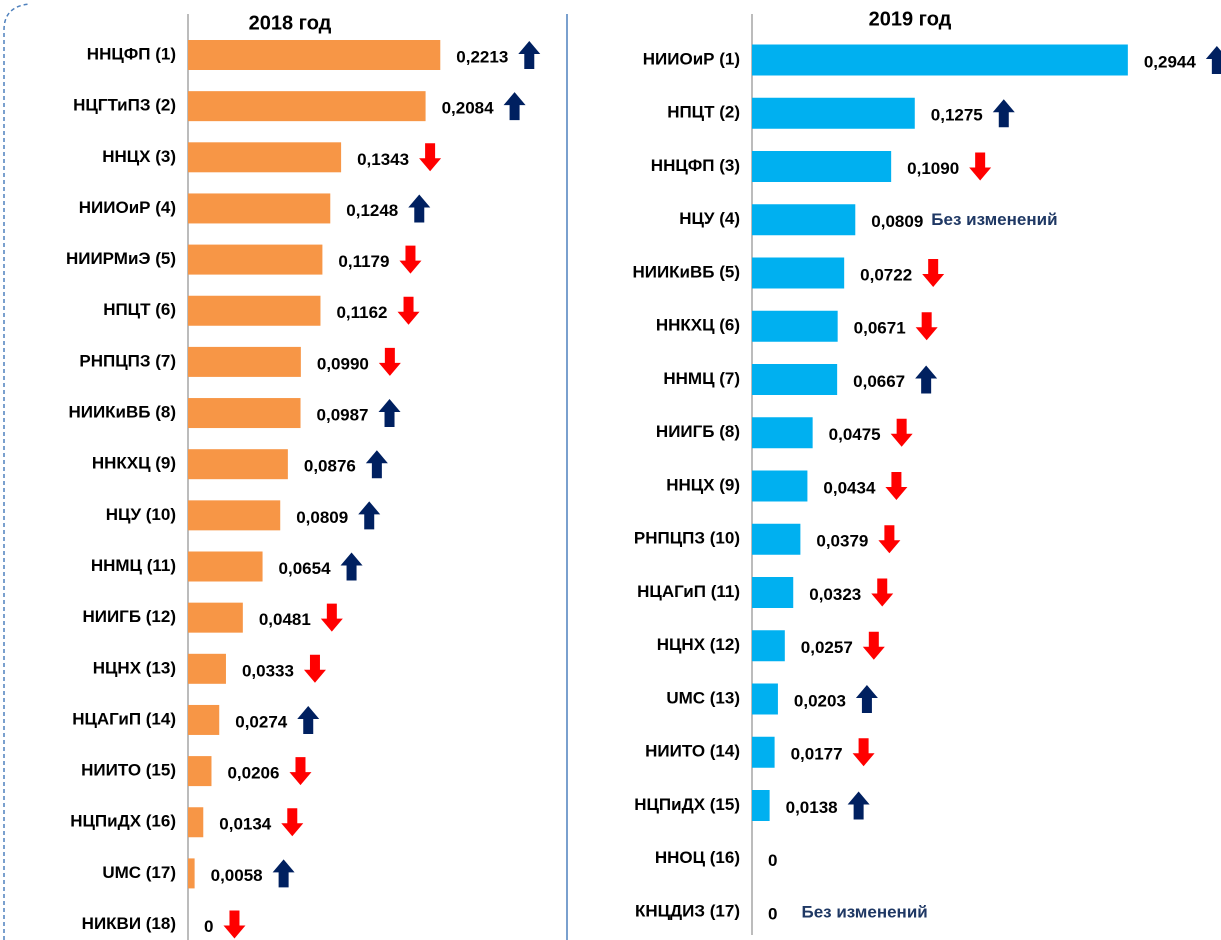  Describe the element at coordinates (698, 431) in the screenshot. I see `category-label: НИИГБ (8)` at that location.